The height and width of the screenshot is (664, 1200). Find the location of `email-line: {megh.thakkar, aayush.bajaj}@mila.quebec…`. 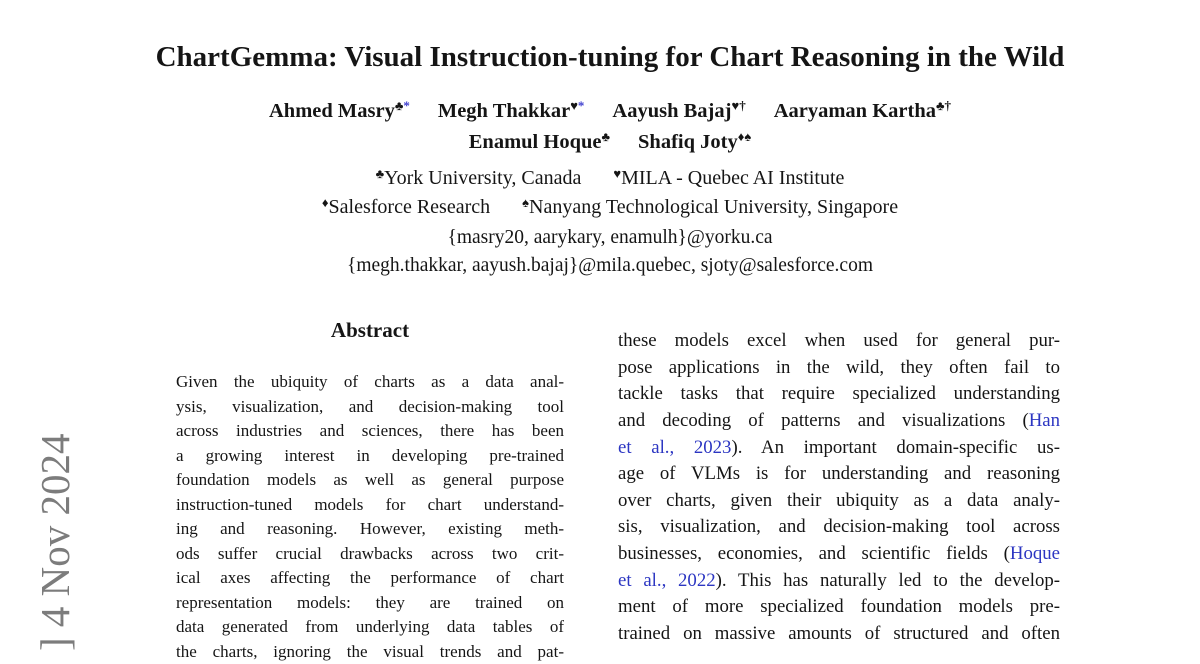

email-line: {megh.thakkar, aayush.bajaj}@mila.quebec… is located at coordinates (610, 265).